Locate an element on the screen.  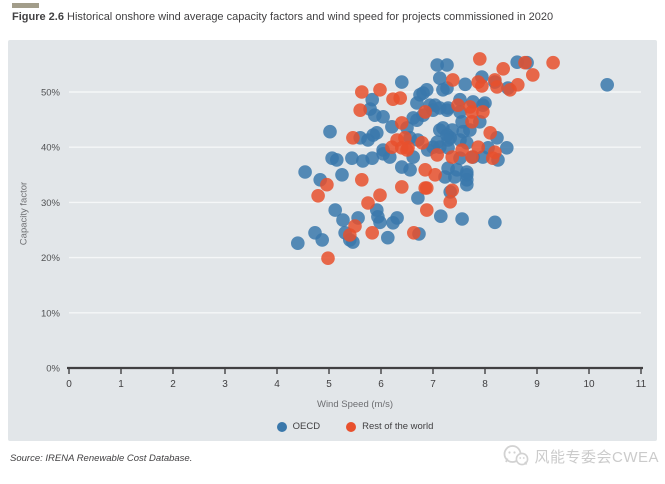
x-tick-label: 11 is located at coordinates (641, 384).